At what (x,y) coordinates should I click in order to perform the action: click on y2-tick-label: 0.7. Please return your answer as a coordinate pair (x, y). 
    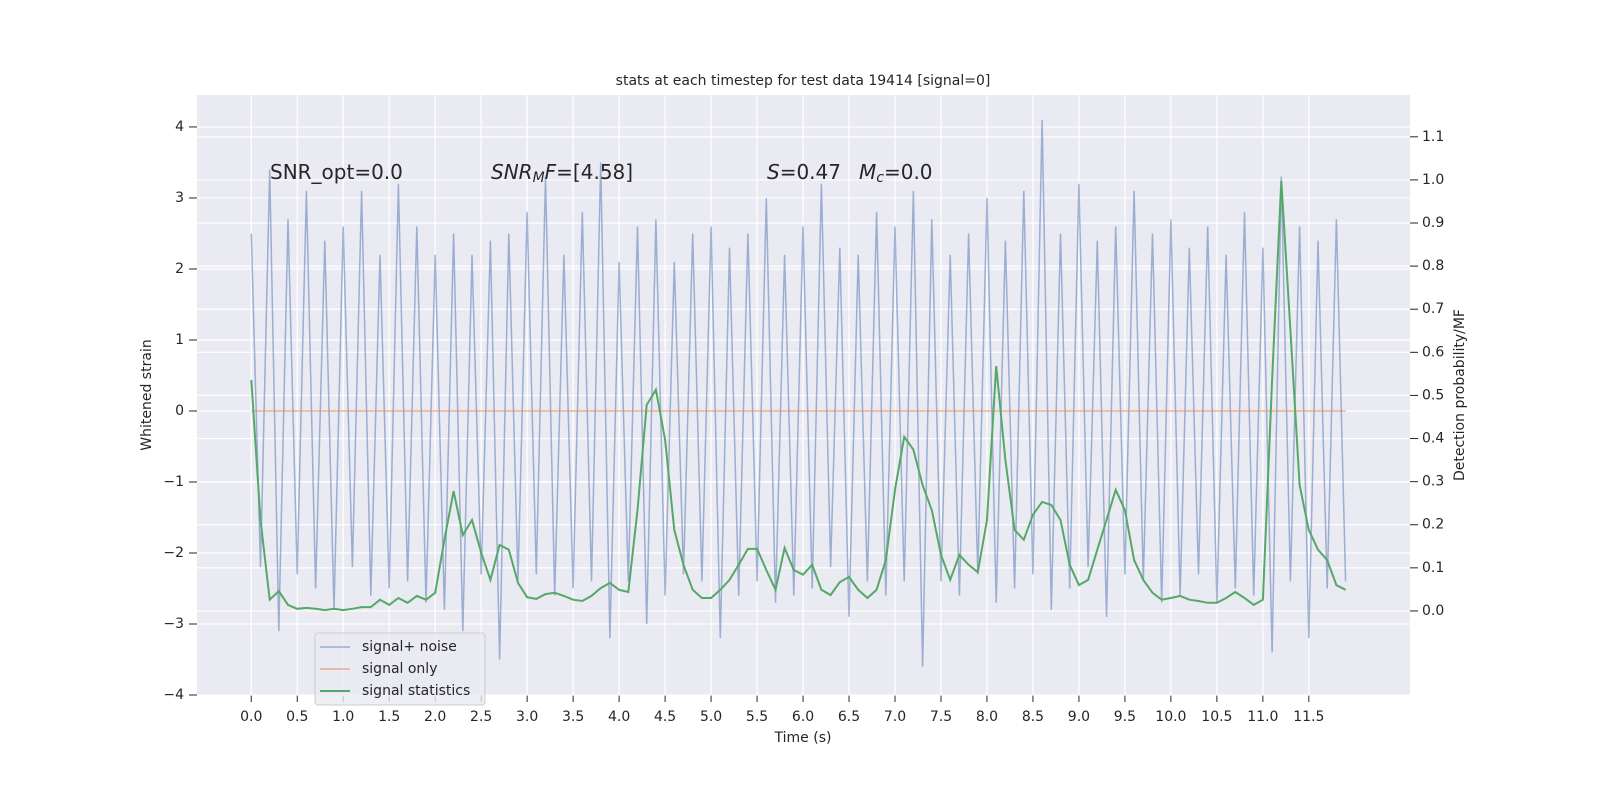
    Looking at the image, I should click on (1433, 309).